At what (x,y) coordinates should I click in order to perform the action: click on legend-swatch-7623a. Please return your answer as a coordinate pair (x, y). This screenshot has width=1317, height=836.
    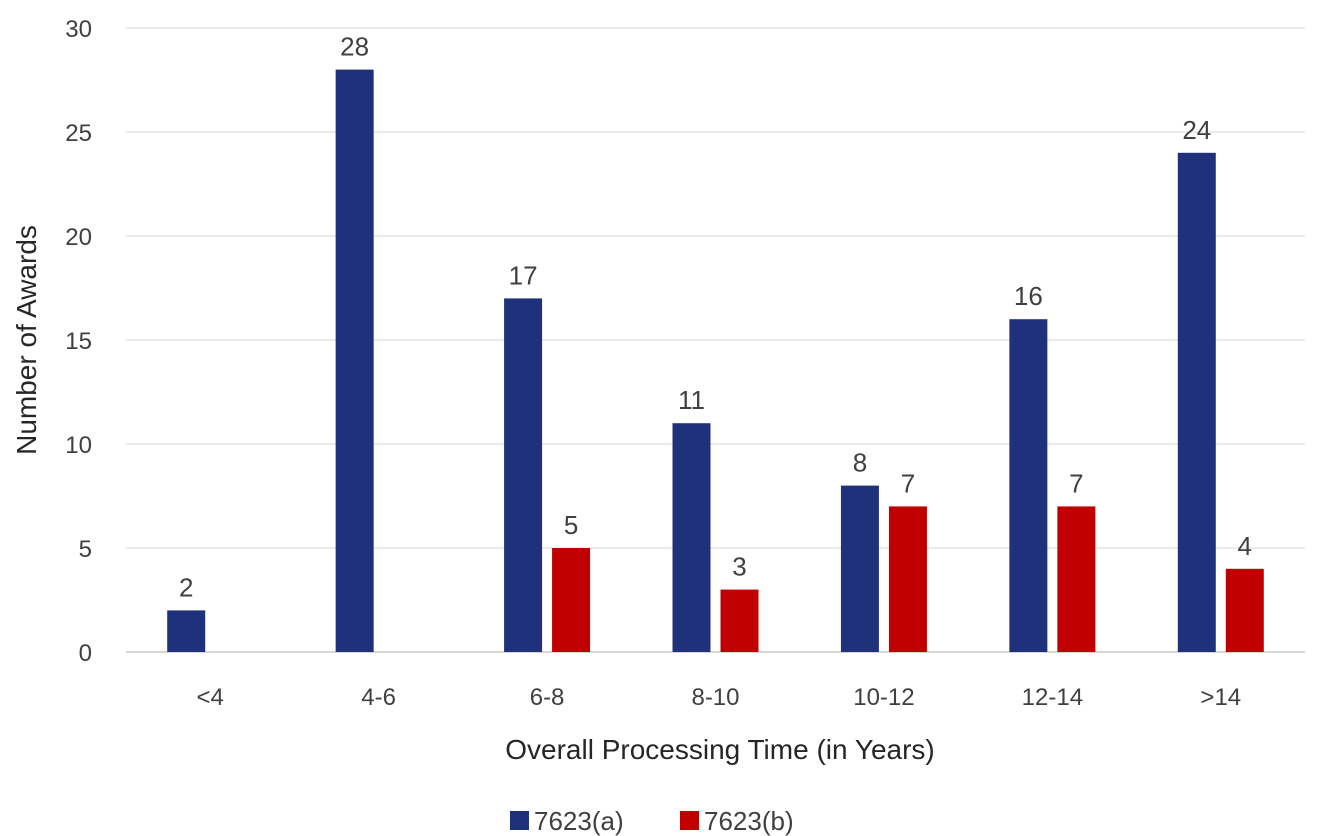
    Looking at the image, I should click on (519, 820).